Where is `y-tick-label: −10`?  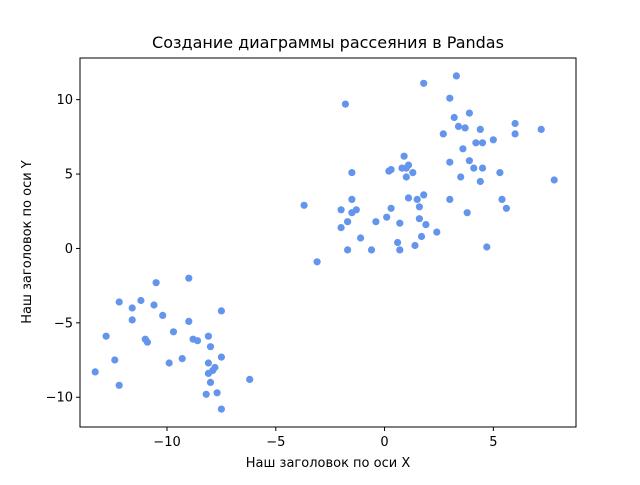 y-tick-label: −10 is located at coordinates (59, 398).